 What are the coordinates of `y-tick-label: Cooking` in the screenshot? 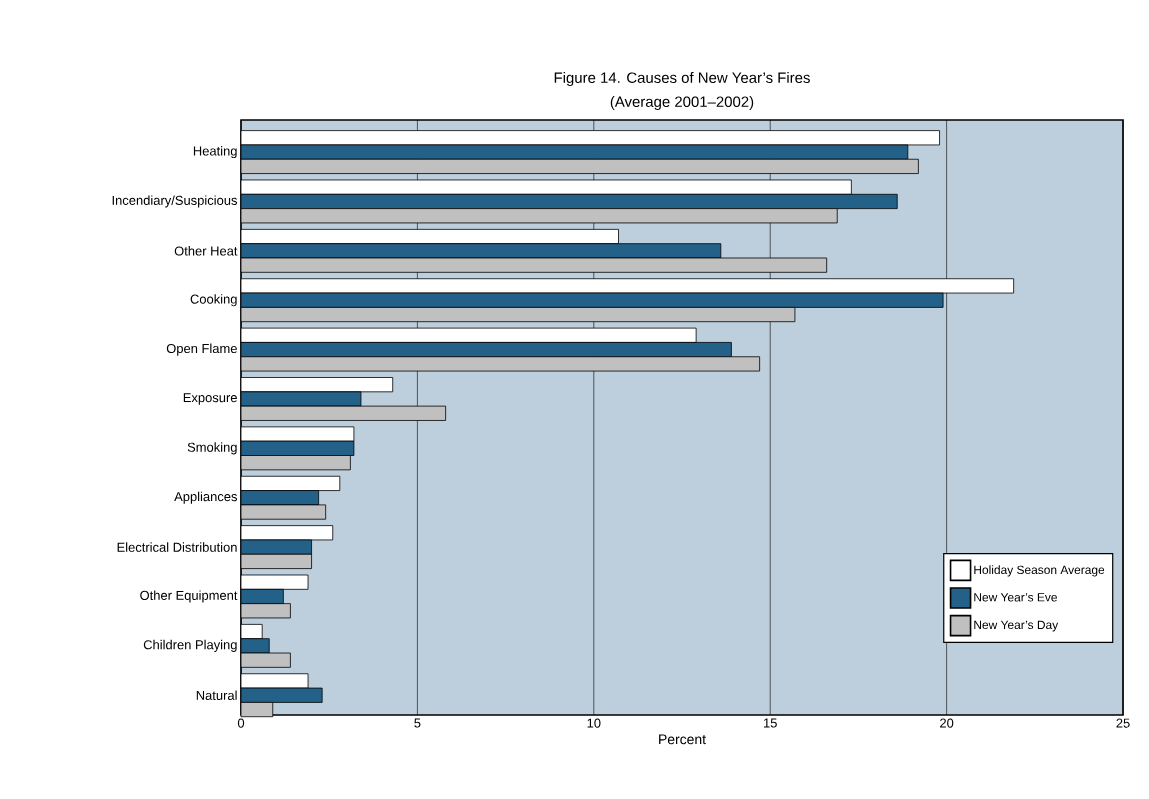 It's located at (213, 300).